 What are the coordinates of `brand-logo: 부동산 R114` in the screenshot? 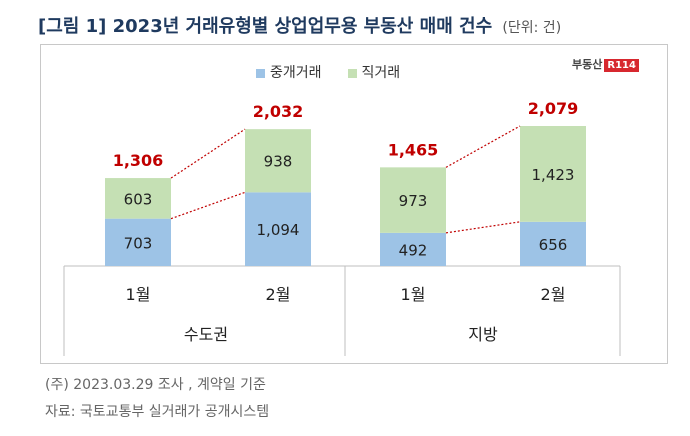 It's located at (605, 64).